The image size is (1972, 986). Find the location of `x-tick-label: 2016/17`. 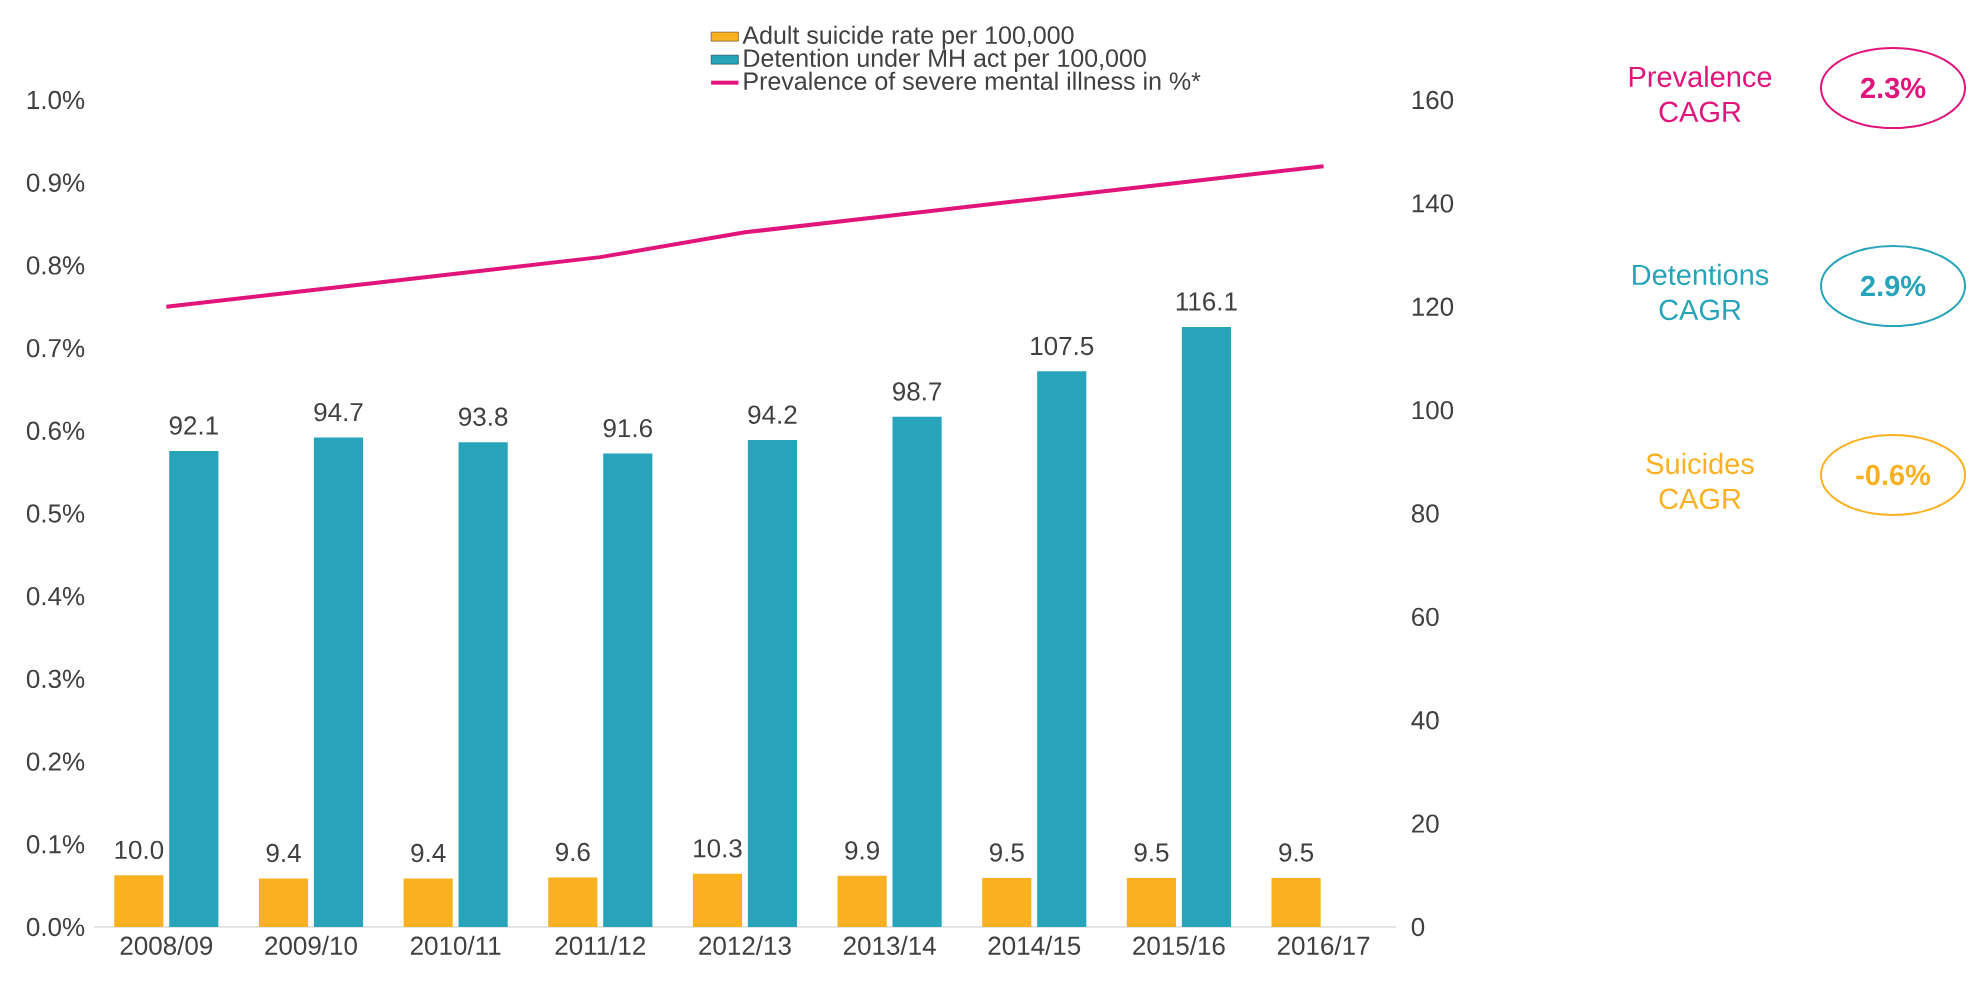

x-tick-label: 2016/17 is located at coordinates (1323, 945).